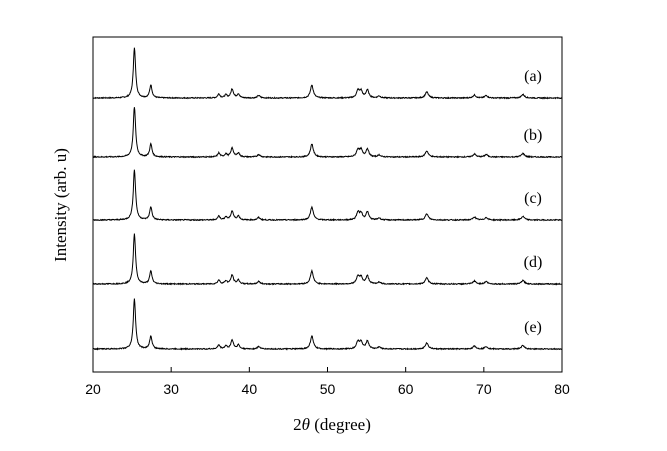 The image size is (667, 451). I want to click on x-tick-label: 40, so click(250, 389).